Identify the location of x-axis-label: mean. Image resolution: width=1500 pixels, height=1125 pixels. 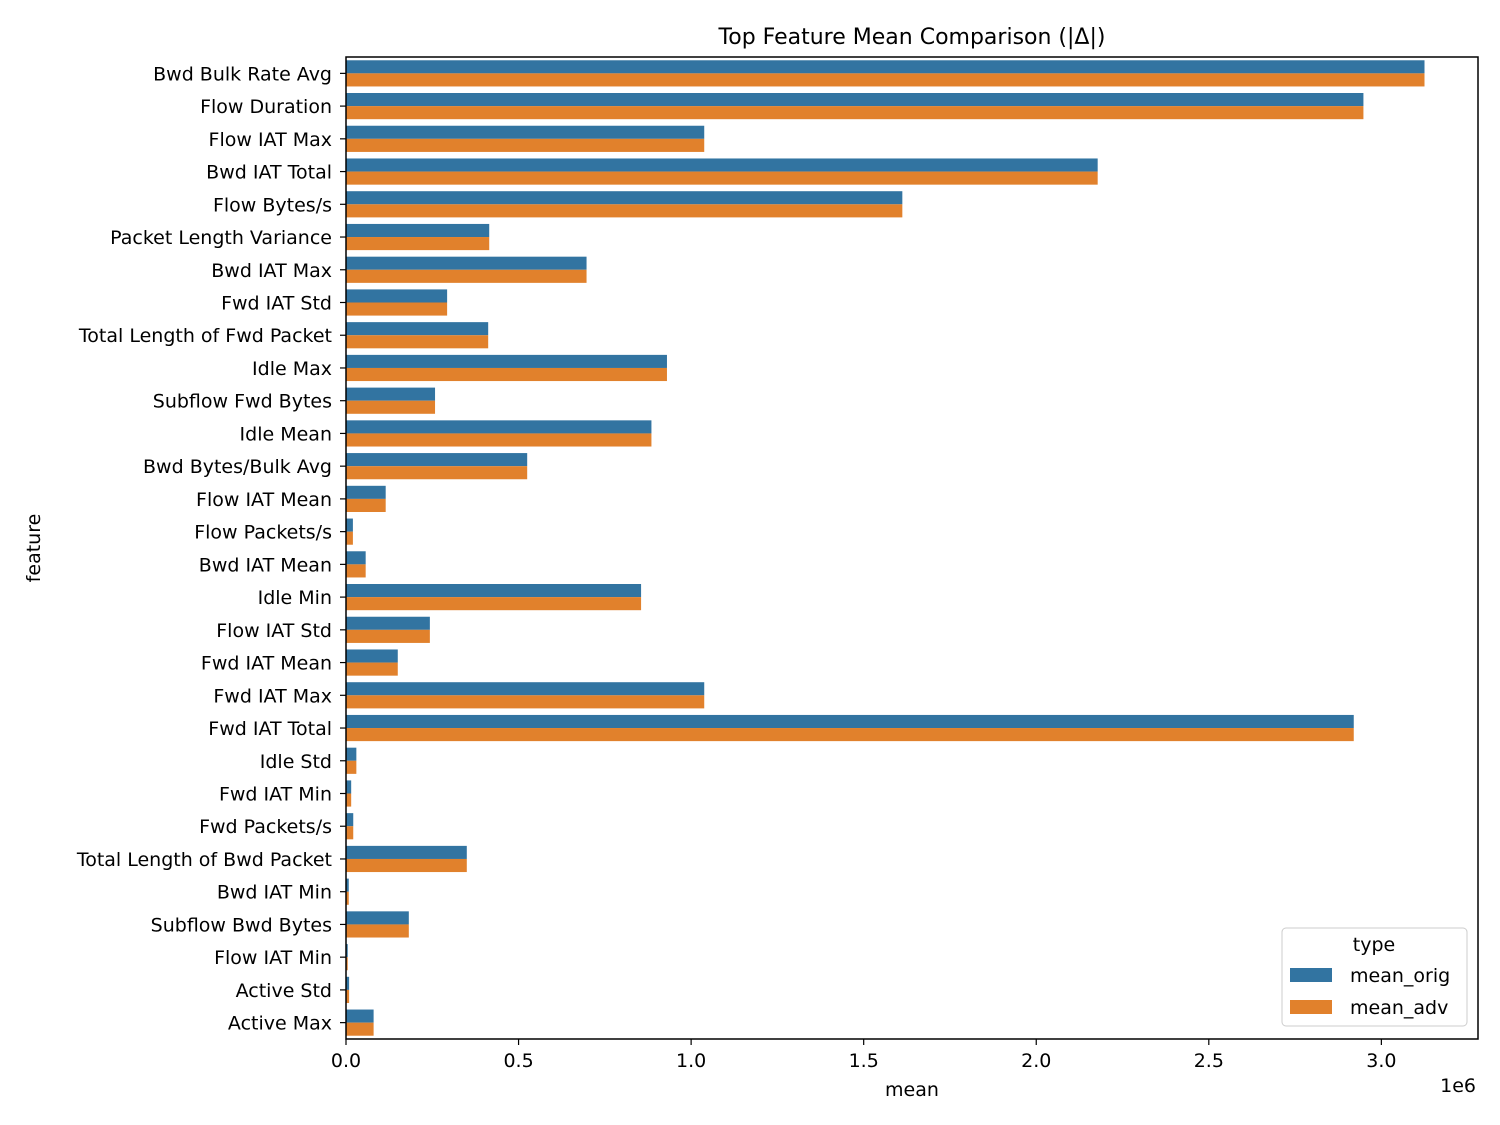
(912, 1090).